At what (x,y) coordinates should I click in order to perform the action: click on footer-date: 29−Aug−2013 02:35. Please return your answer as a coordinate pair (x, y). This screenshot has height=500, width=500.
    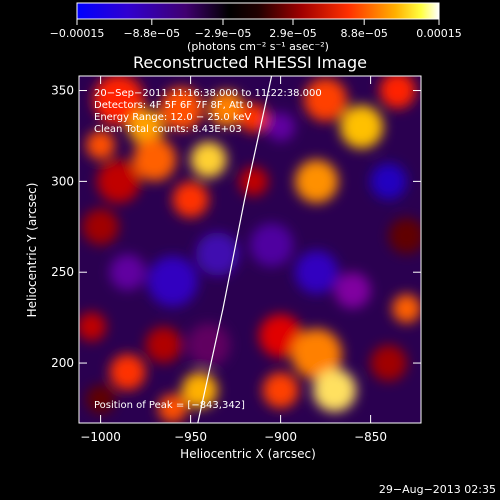
    Looking at the image, I should click on (437, 489).